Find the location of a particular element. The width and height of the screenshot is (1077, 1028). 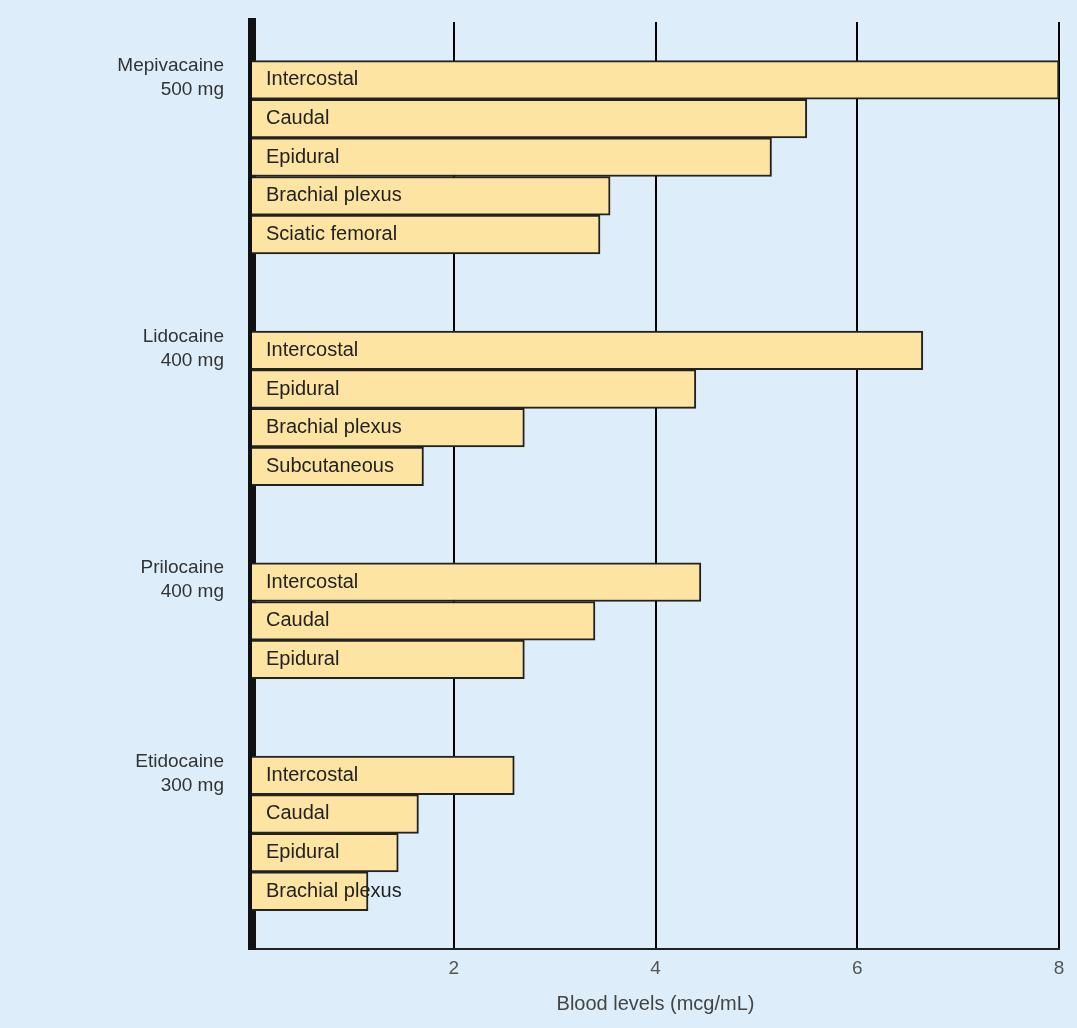

text: Prilocaine 400 mg is located at coordinates (182, 579).